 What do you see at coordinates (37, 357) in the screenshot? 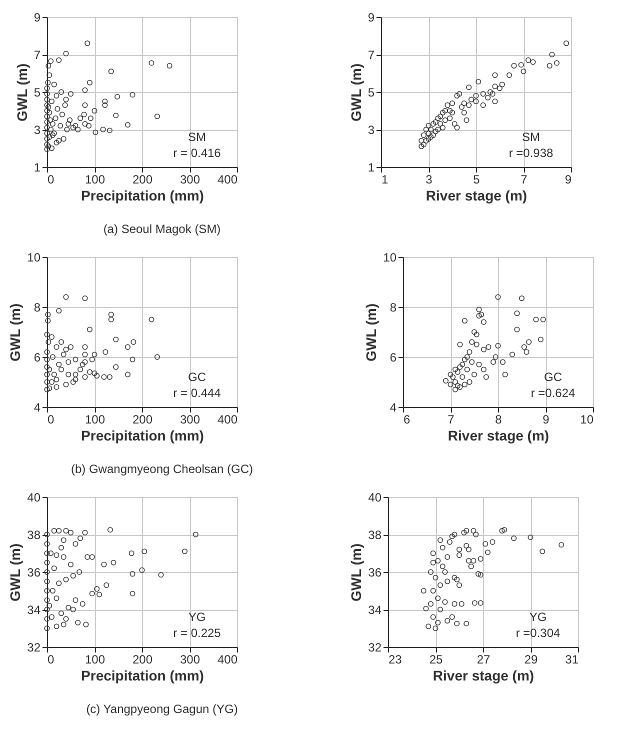
I see `y-tick-label: 6` at bounding box center [37, 357].